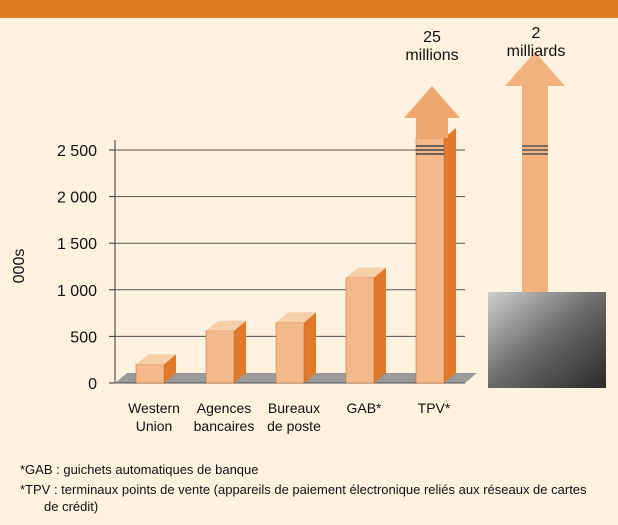 The height and width of the screenshot is (525, 618). I want to click on y-tick-label: 0, so click(92, 384).